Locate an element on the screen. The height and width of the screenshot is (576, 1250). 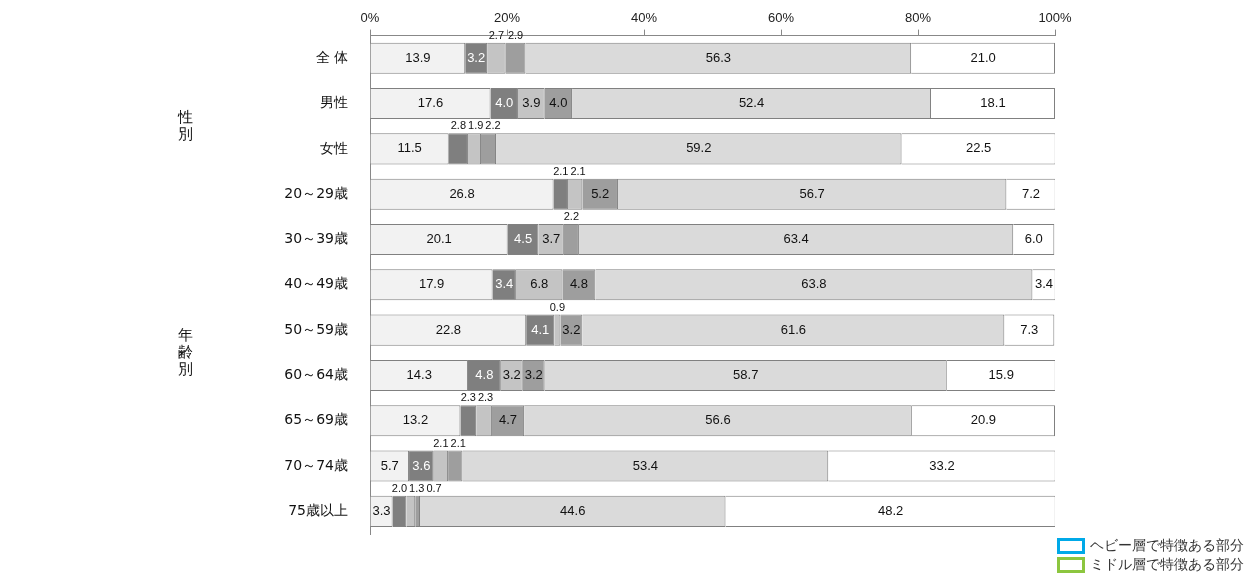
data-label: 11.5 is located at coordinates (409, 148).